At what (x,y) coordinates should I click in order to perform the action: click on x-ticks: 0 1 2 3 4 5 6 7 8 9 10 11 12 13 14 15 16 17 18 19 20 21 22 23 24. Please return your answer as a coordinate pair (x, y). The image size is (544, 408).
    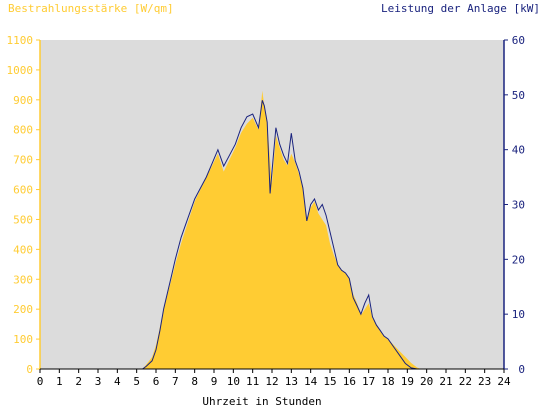
    Looking at the image, I should click on (274, 378).